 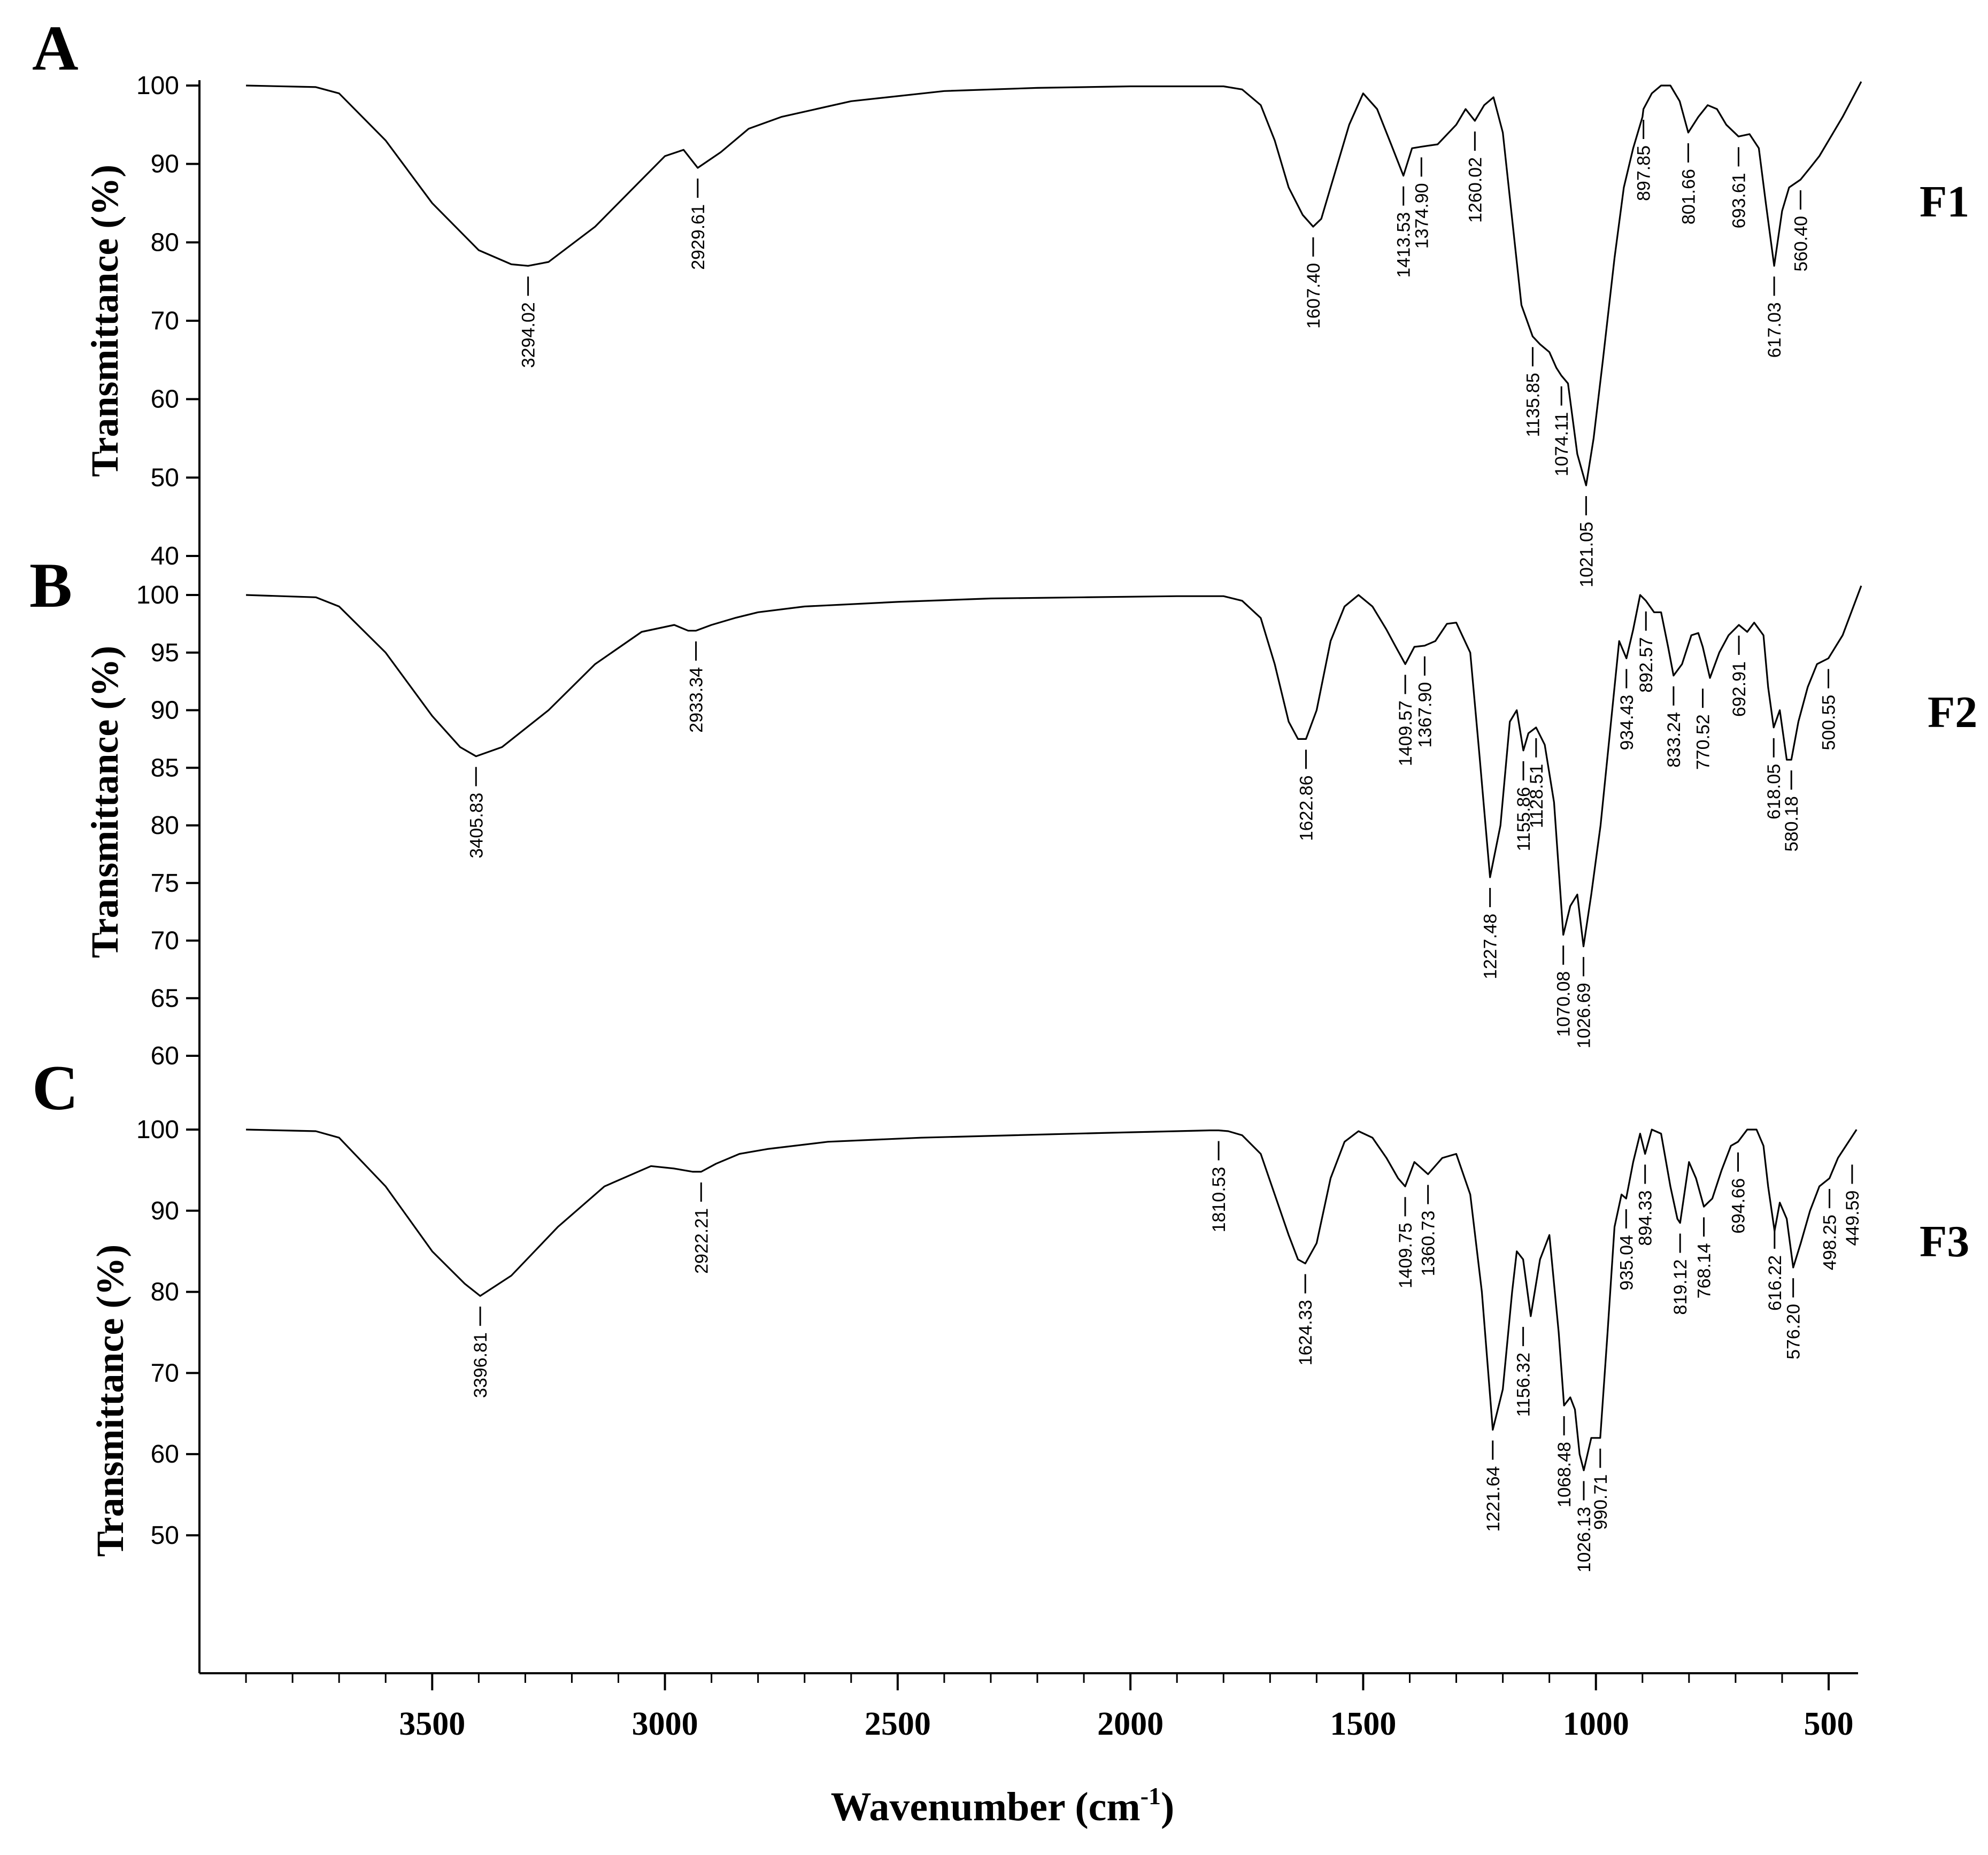 What do you see at coordinates (1829, 1724) in the screenshot?
I see `x-tick-label: 500` at bounding box center [1829, 1724].